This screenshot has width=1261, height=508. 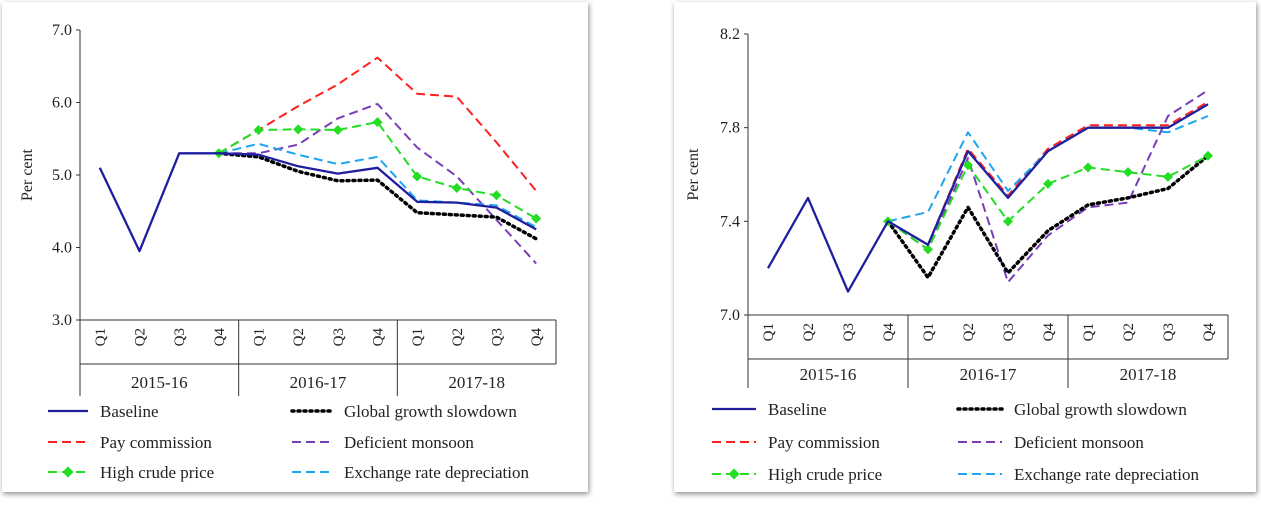 I want to click on y-tick-label: 8.2, so click(x=730, y=34).